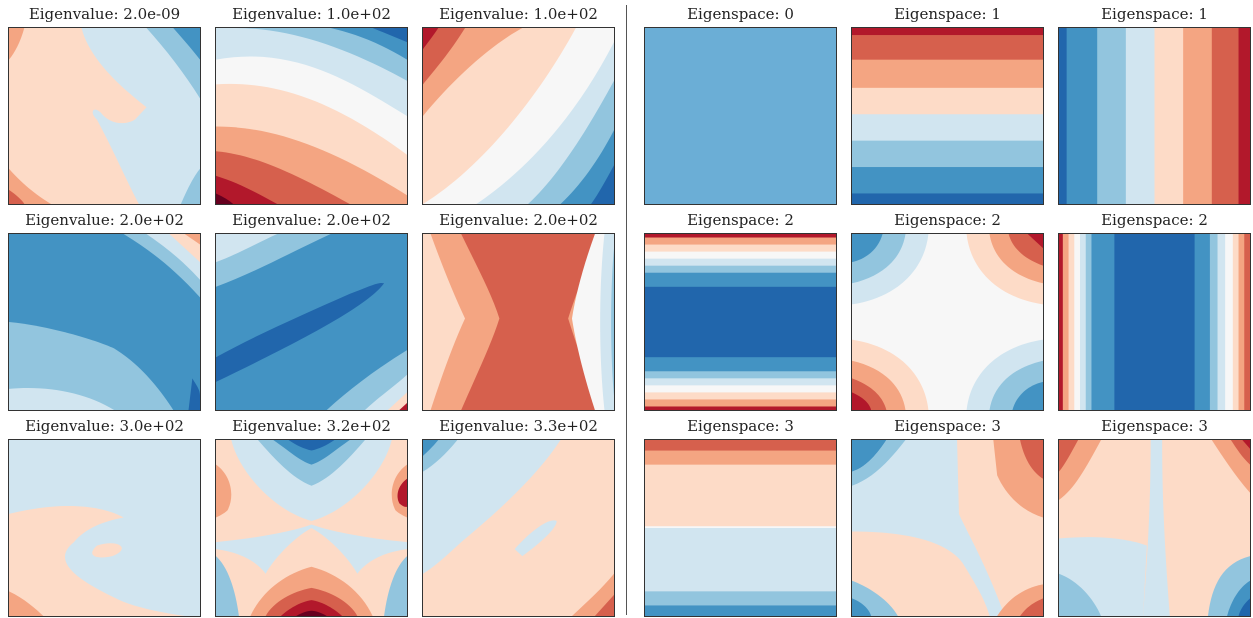 The height and width of the screenshot is (618, 1253). Describe the element at coordinates (518, 426) in the screenshot. I see `eigenvalue-panel-title: Eigenvalue: 3.3e+02` at that location.